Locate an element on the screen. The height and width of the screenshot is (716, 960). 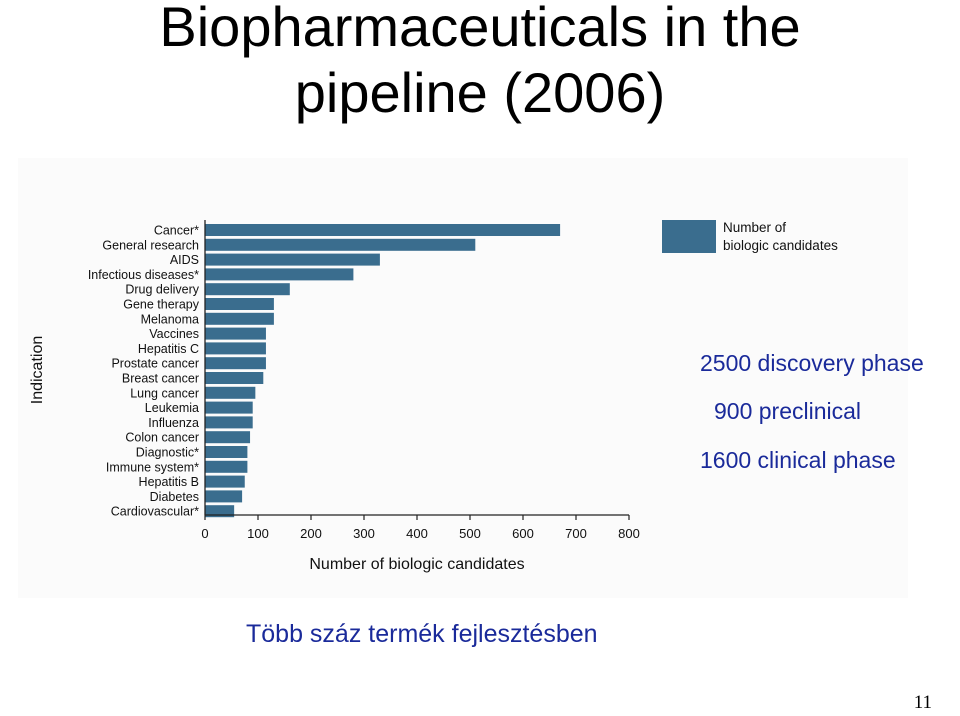
category-label: Infectious diseases* is located at coordinates (143, 275).